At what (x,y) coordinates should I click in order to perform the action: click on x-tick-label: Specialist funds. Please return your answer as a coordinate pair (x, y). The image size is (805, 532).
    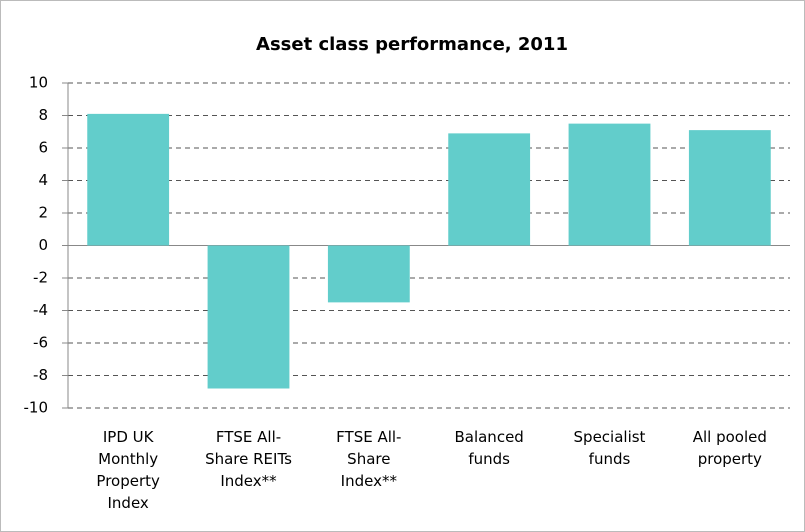
    Looking at the image, I should click on (609, 448).